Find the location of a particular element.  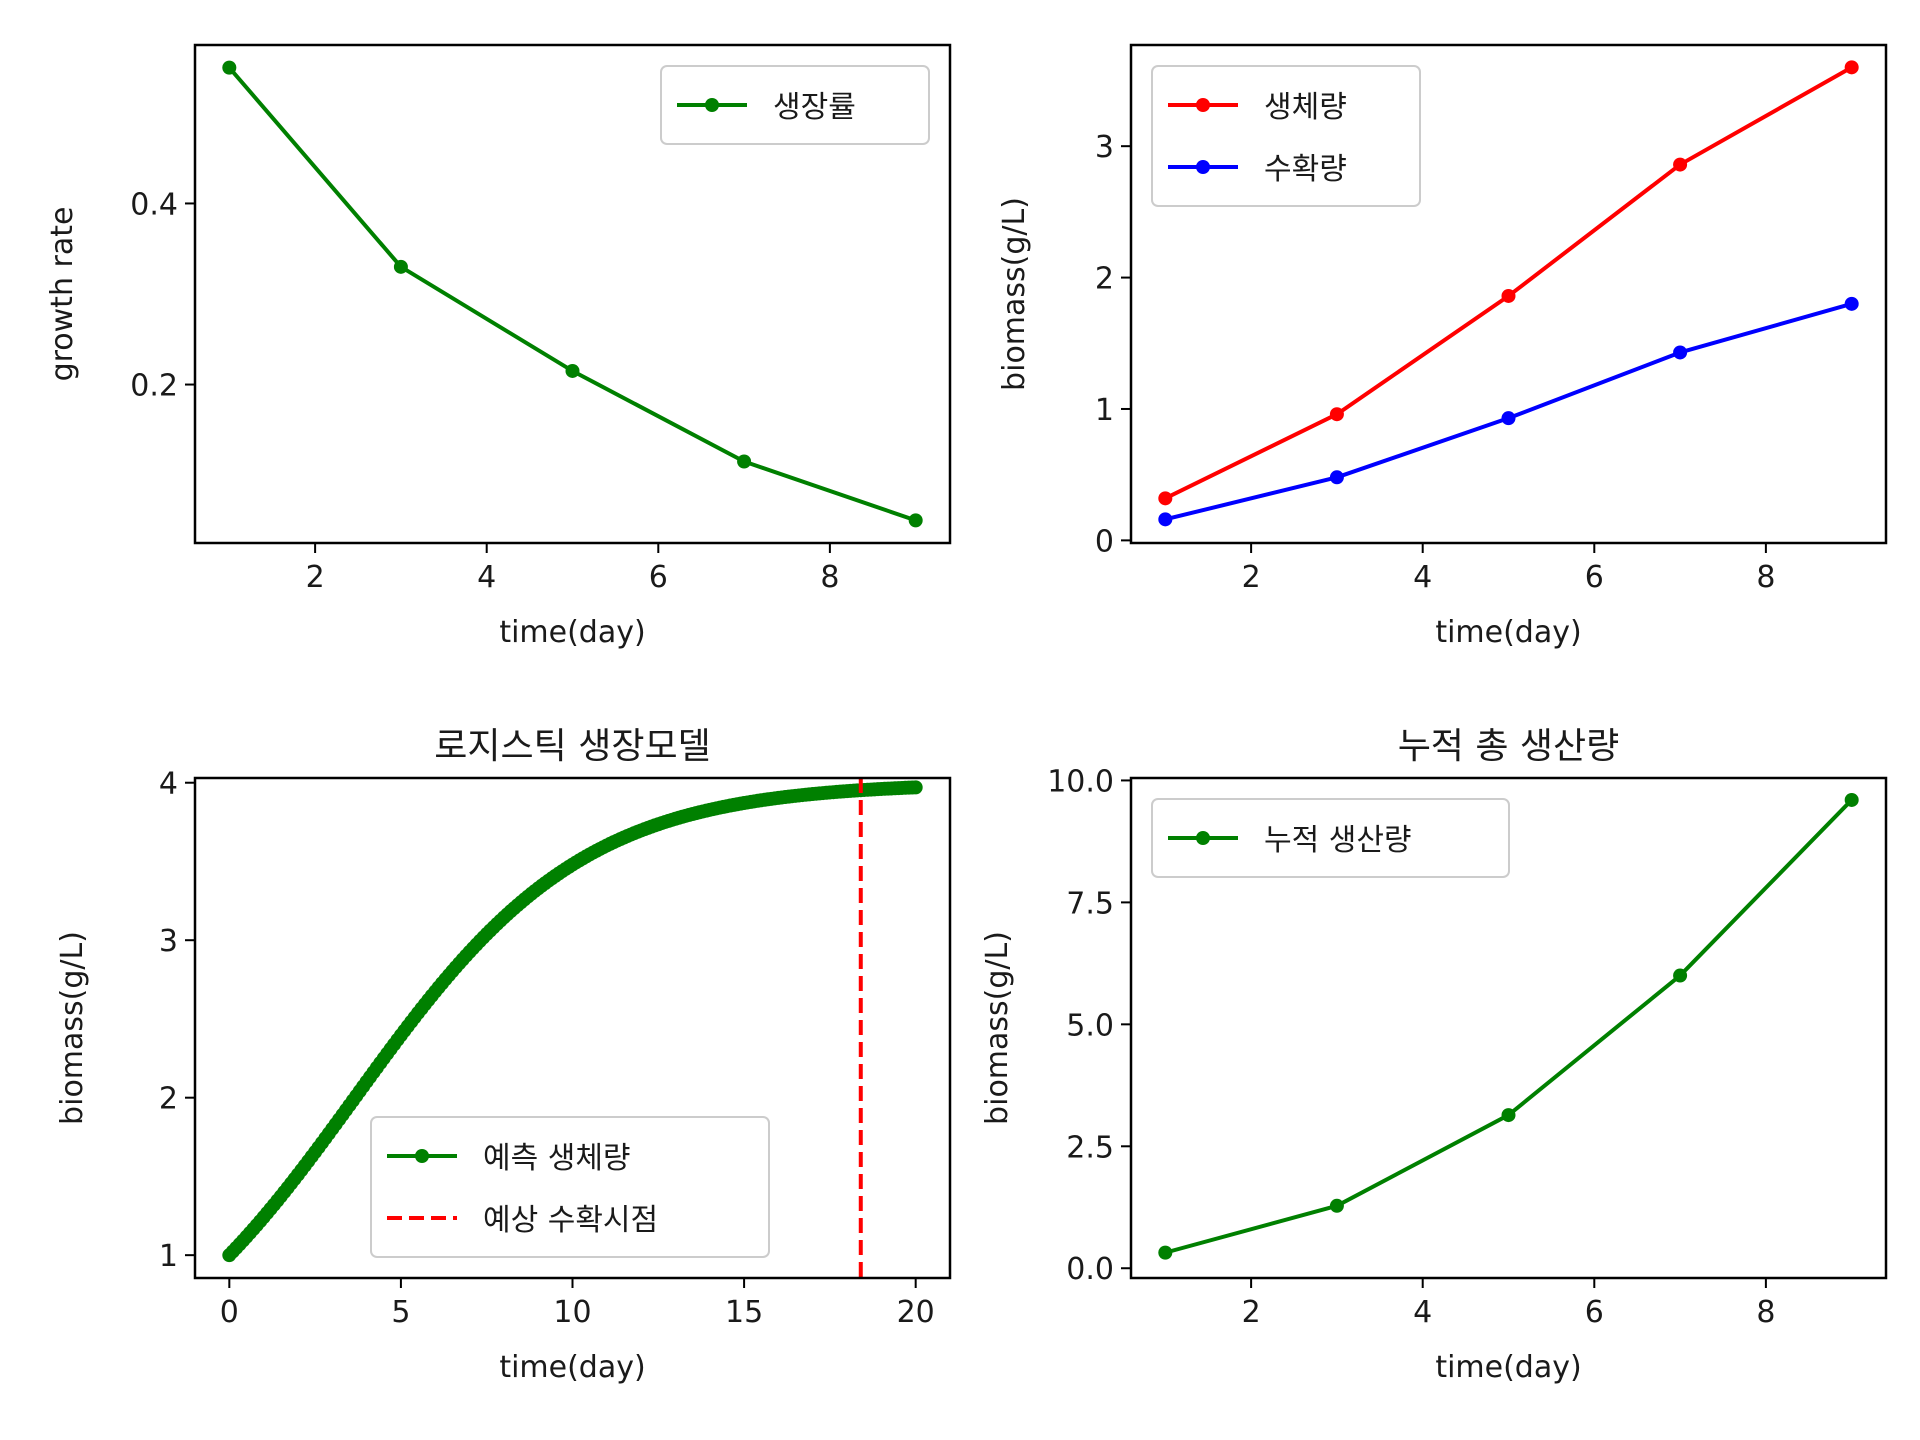

y-tick-label: 0 is located at coordinates (1104, 541).